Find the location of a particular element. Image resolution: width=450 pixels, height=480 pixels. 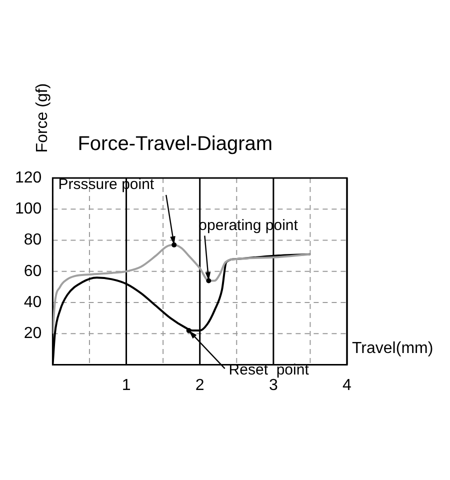

y-tick-label: 60 is located at coordinates (33, 271).